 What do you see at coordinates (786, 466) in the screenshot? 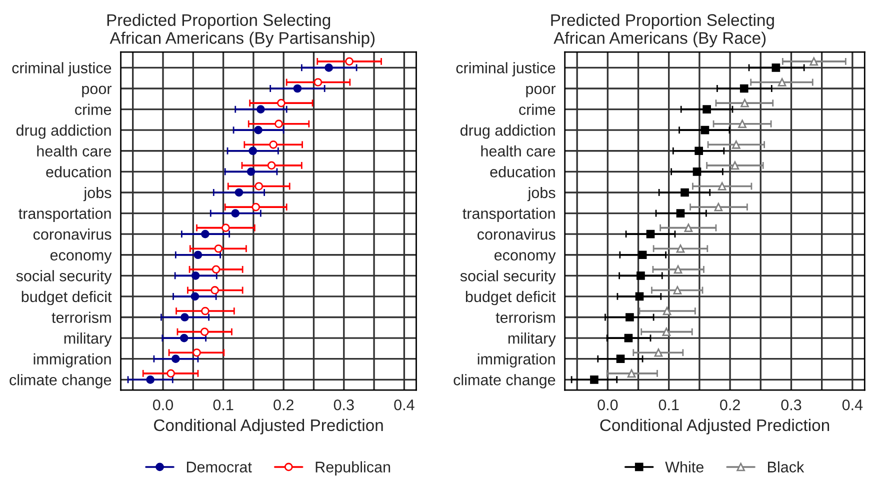
I see `legend-label: Black` at bounding box center [786, 466].